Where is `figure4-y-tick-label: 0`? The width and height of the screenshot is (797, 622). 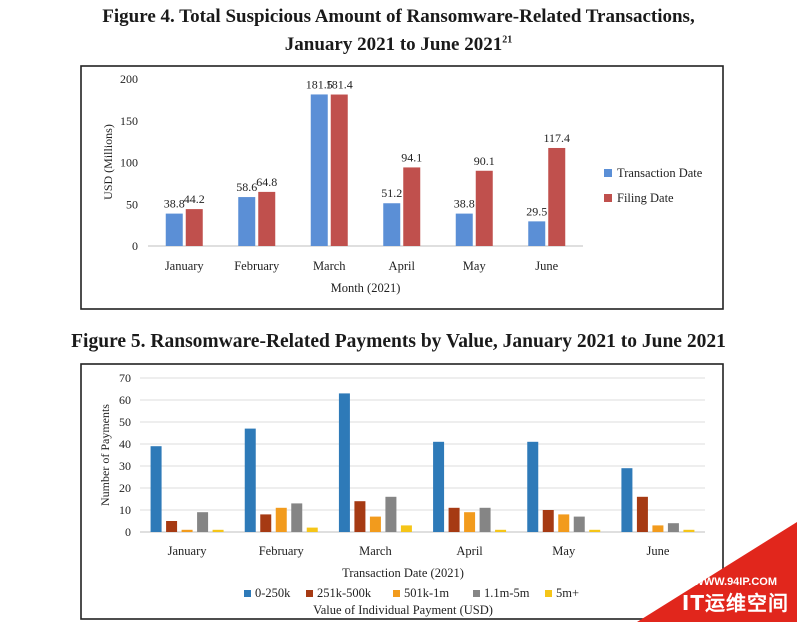 figure4-y-tick-label: 0 is located at coordinates (135, 246).